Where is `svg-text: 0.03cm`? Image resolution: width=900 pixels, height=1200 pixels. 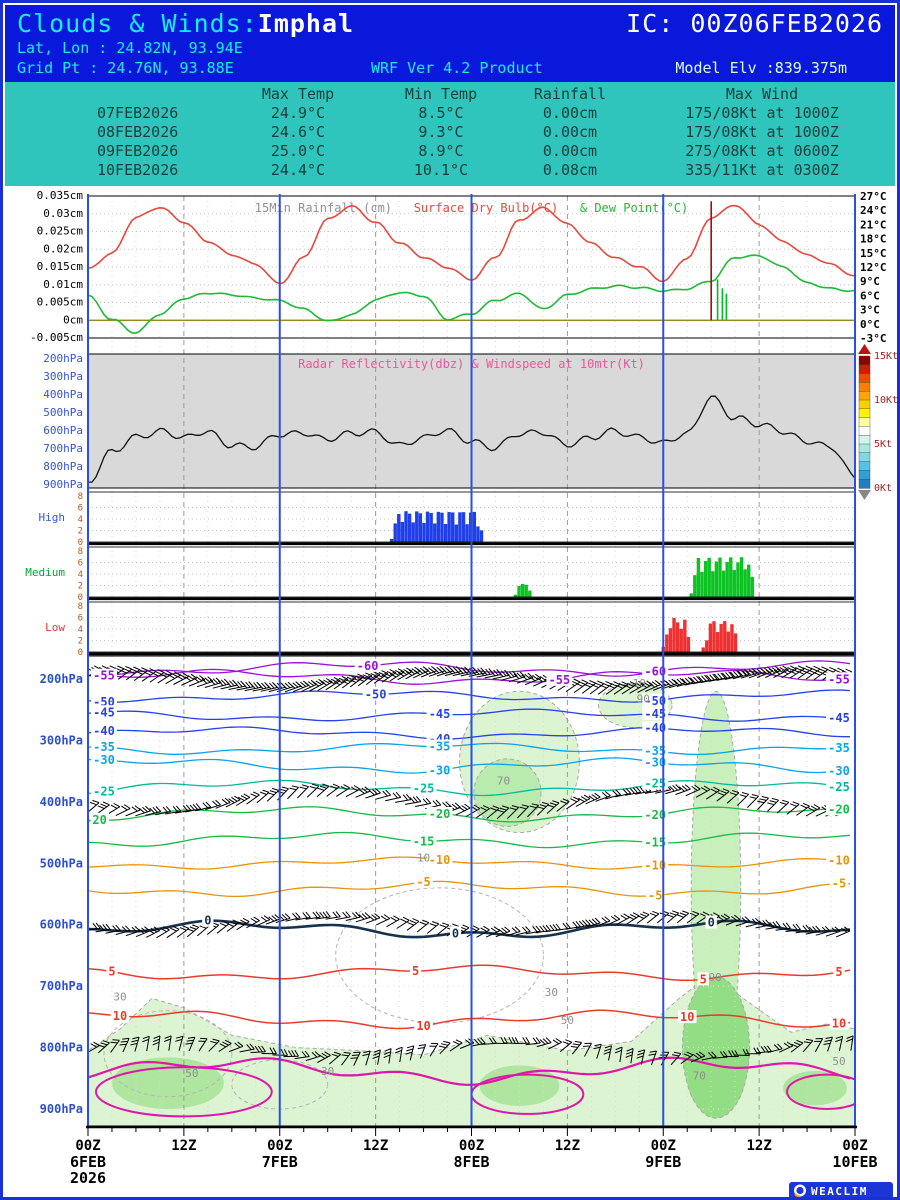 svg-text: 0.03cm is located at coordinates (63, 213).